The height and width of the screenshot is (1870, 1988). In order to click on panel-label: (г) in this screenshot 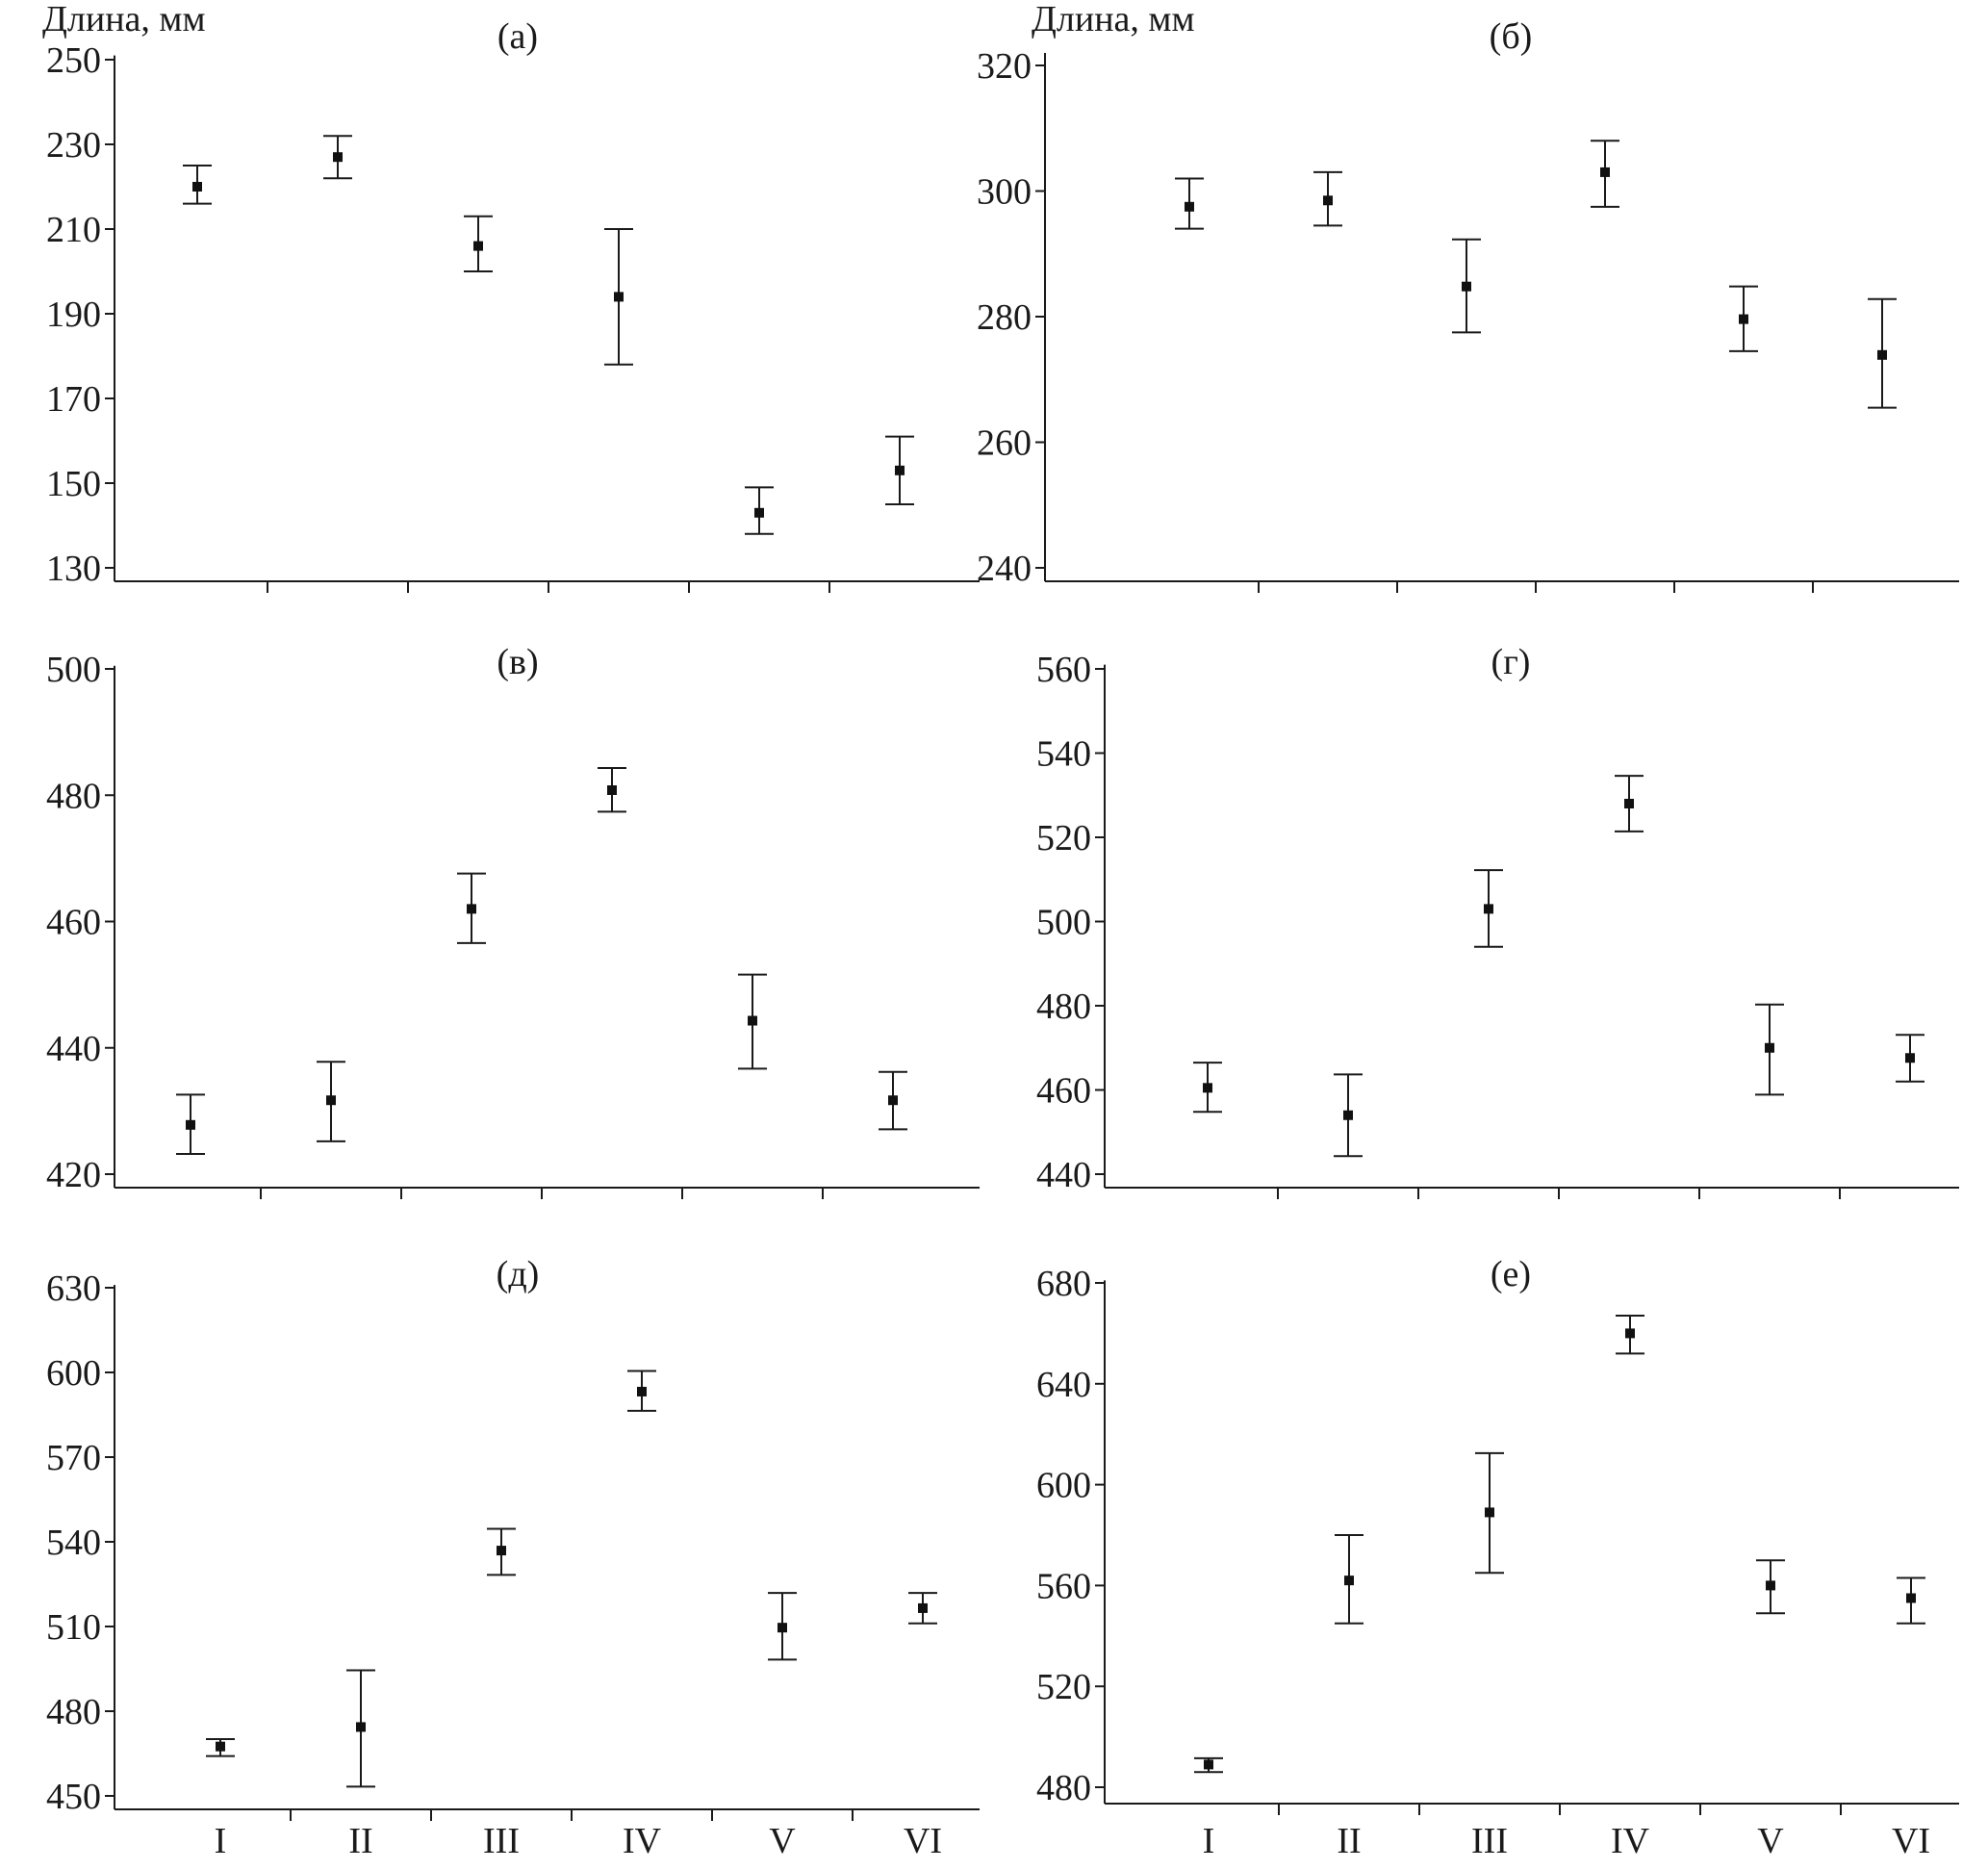, I will do `click(1511, 662)`.